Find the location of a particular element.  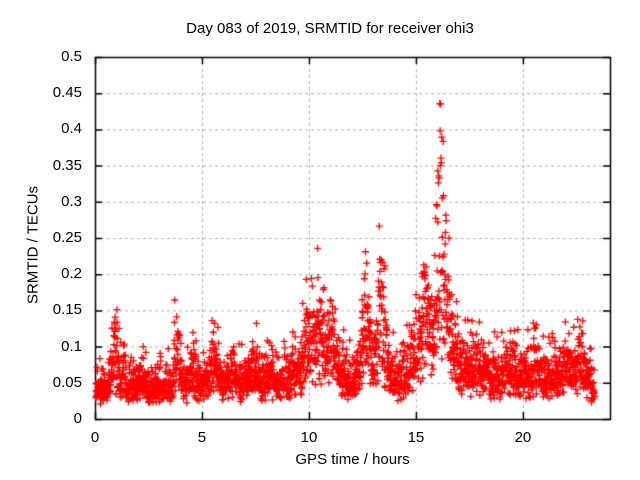

y-tick-label: 0.05 is located at coordinates (67, 382).